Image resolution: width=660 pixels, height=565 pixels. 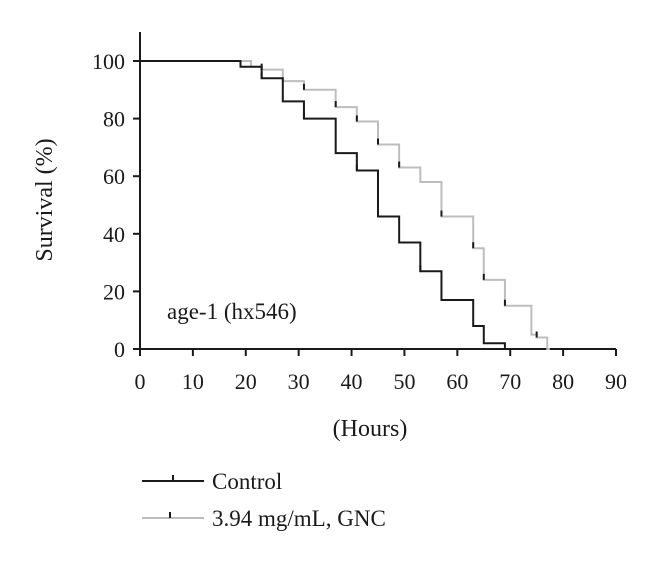 What do you see at coordinates (193, 381) in the screenshot?
I see `x-tick-label: 10` at bounding box center [193, 381].